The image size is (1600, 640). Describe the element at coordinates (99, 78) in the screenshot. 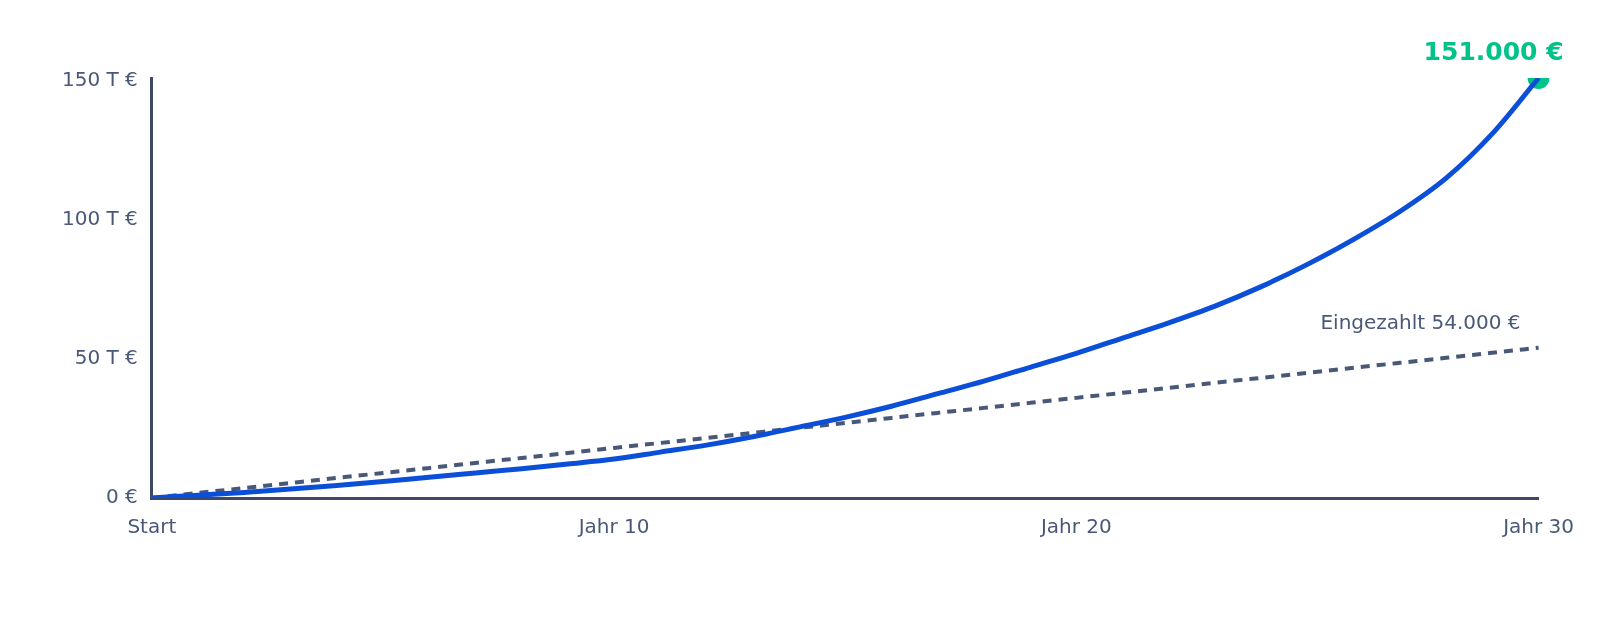

I see `y-tick-label: 150 T €` at that location.